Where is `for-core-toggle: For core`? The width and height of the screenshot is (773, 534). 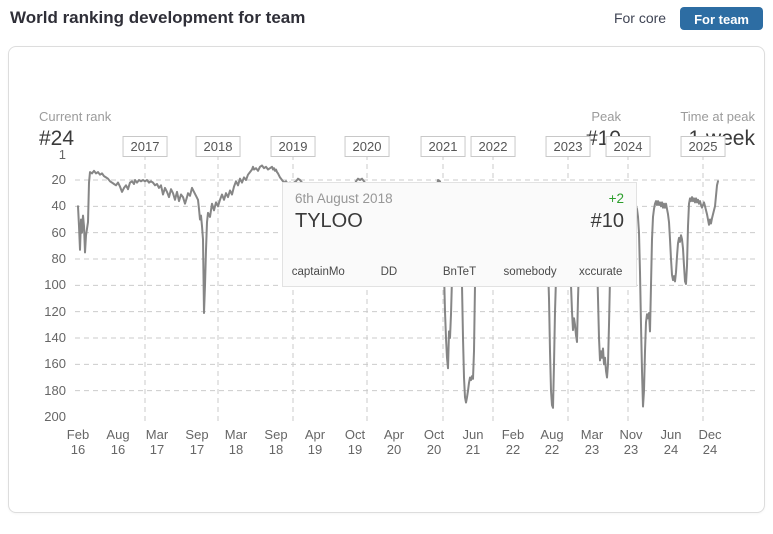
for-core-toggle: For core is located at coordinates (640, 18).